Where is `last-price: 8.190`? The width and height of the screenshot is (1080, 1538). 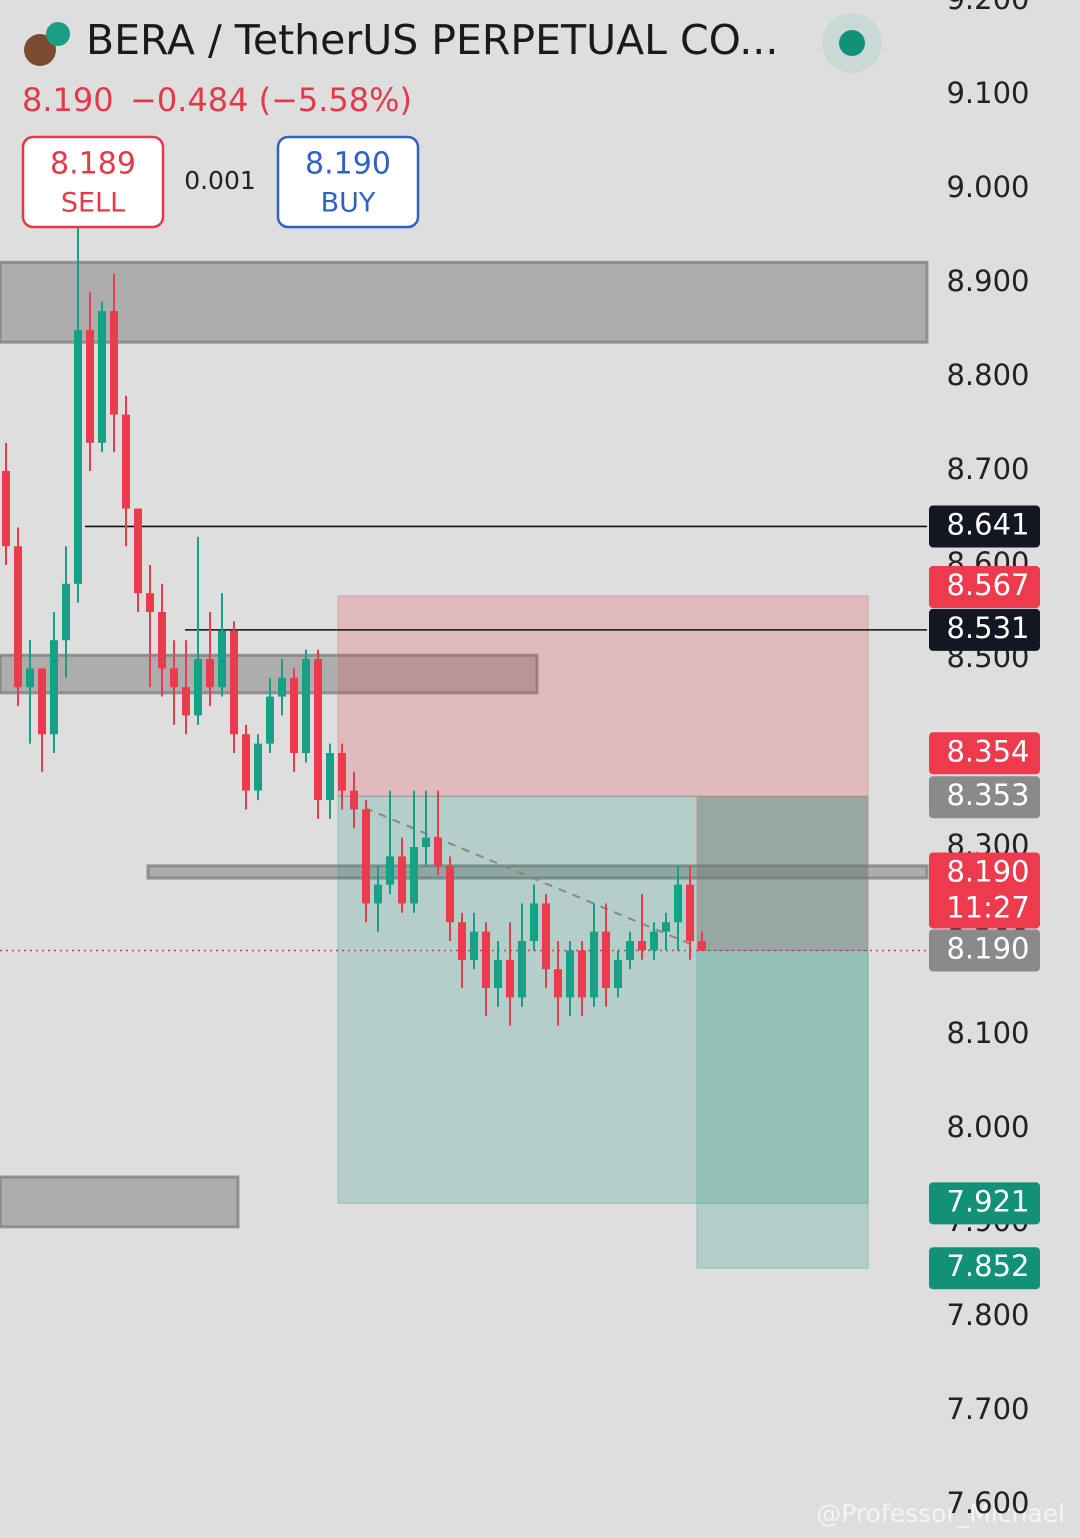
last-price: 8.190 is located at coordinates (68, 100).